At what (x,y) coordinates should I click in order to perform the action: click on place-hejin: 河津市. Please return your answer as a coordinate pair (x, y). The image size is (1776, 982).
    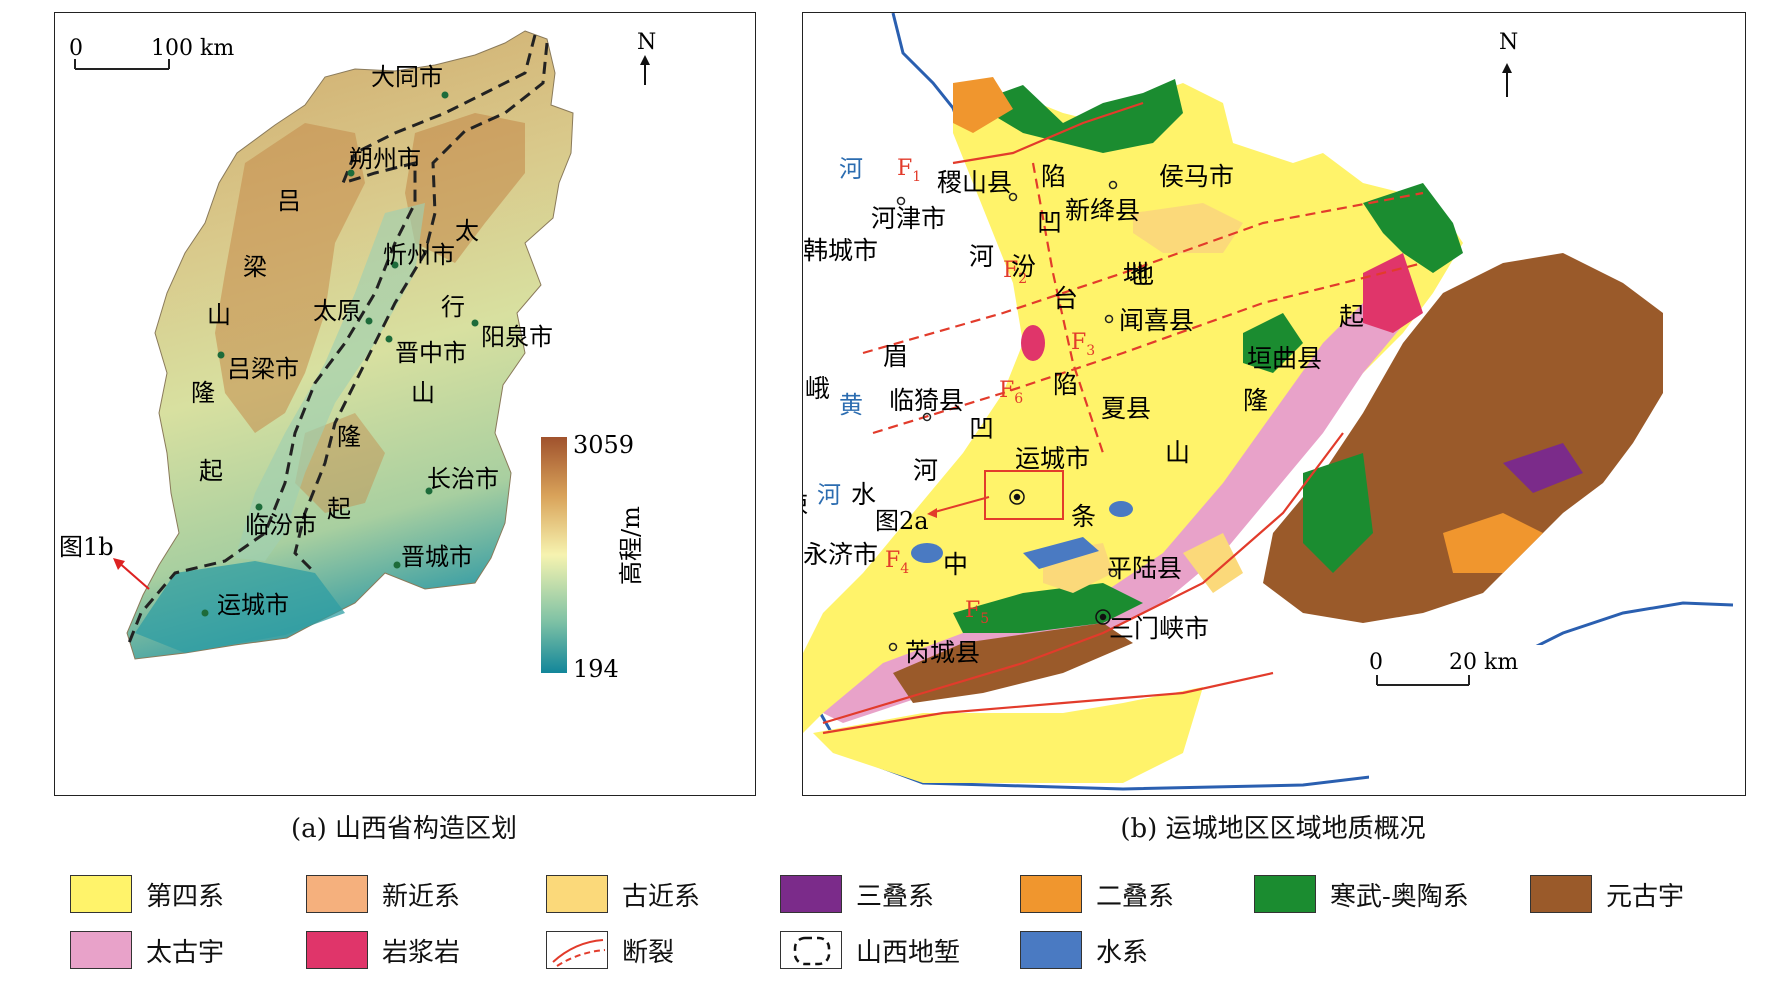
    Looking at the image, I should click on (908, 218).